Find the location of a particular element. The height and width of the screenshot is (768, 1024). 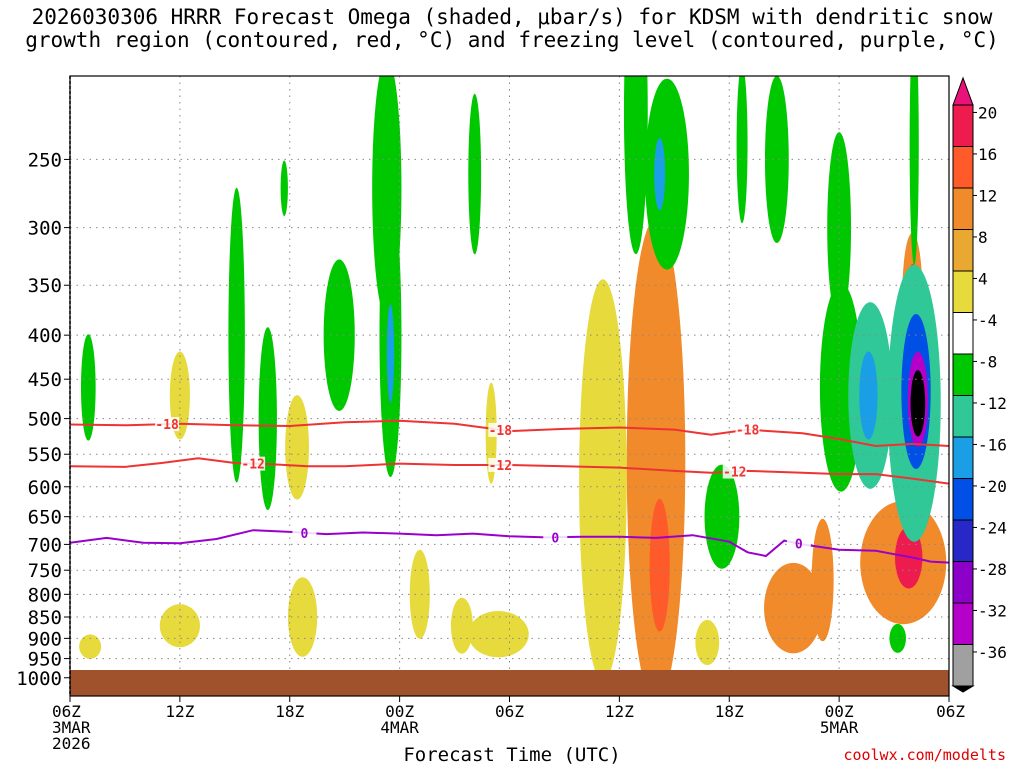

contour-label-dgz-minus18-2: -18 is located at coordinates (748, 431).